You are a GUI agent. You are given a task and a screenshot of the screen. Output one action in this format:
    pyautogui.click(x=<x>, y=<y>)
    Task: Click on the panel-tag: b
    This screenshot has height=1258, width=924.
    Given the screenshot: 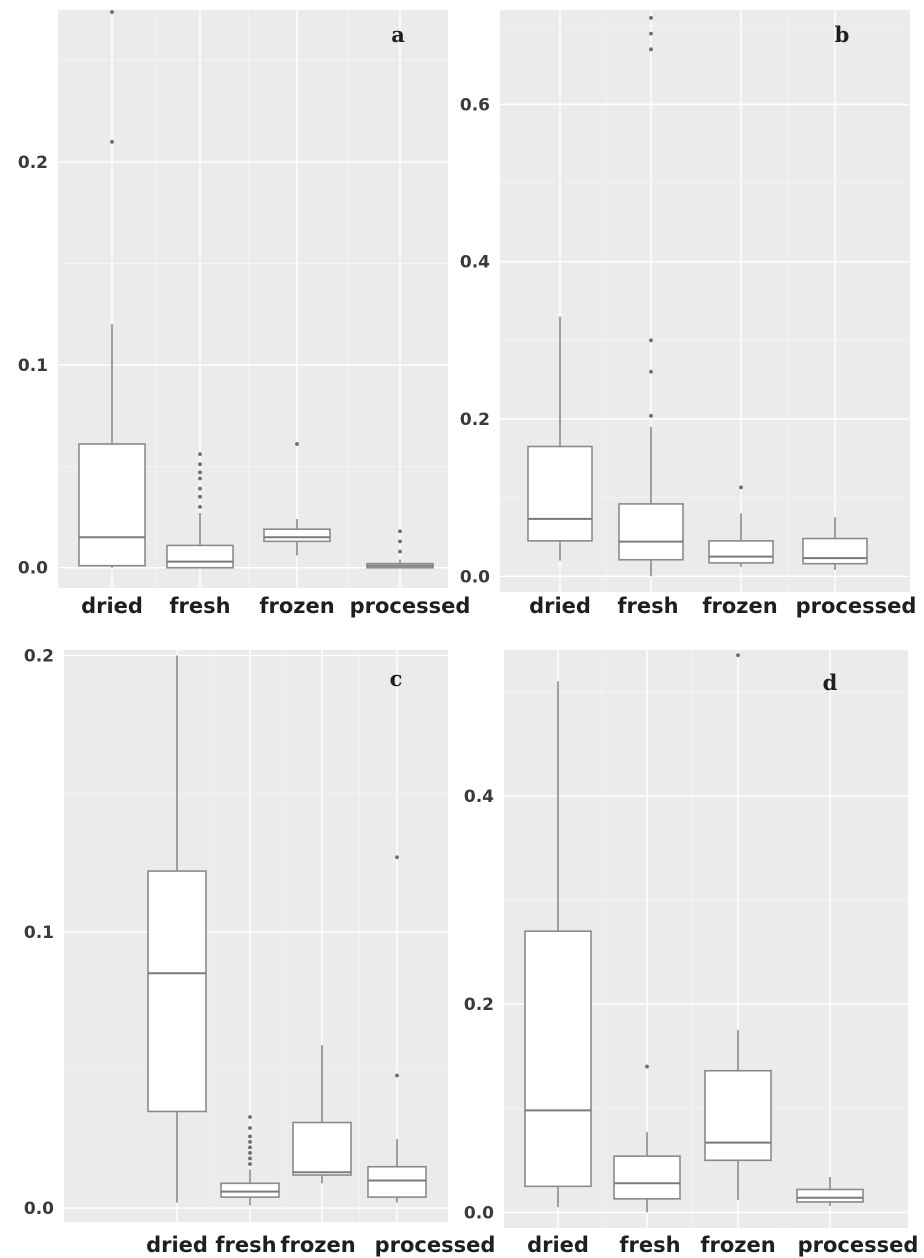 What is the action you would take?
    pyautogui.click(x=842, y=34)
    